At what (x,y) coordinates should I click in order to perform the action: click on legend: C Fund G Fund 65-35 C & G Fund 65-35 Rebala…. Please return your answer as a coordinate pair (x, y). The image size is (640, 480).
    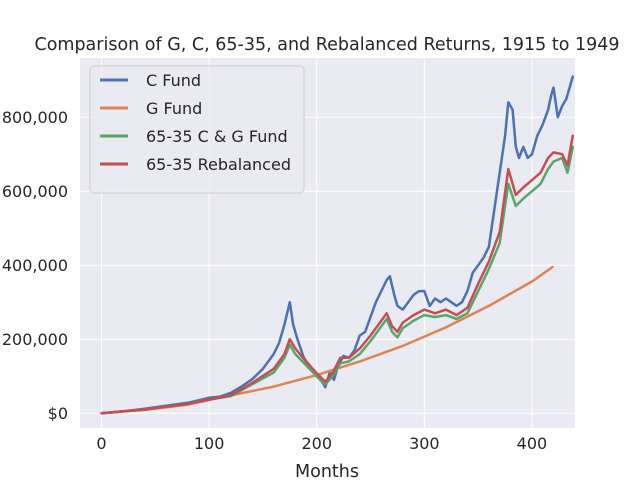
    Looking at the image, I should click on (197, 129).